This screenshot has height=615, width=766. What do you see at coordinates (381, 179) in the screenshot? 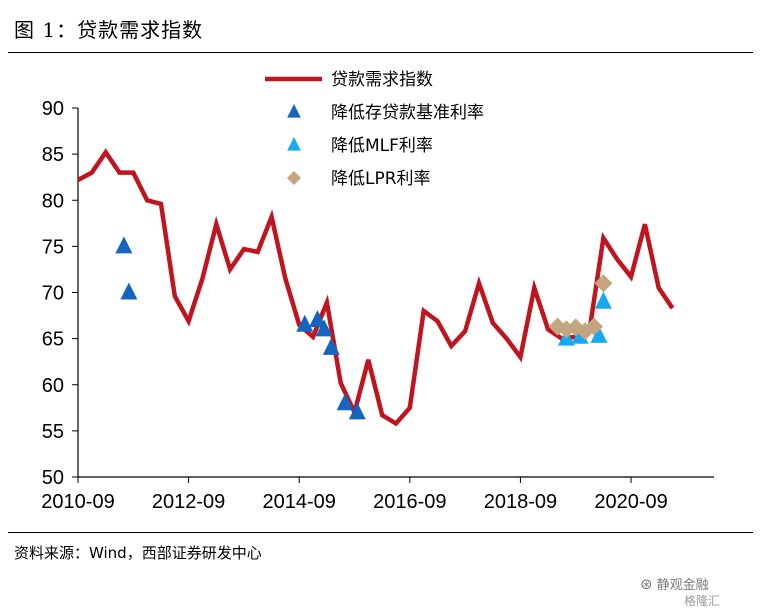
I see `legend-label-lpr: 降低LPR利率` at bounding box center [381, 179].